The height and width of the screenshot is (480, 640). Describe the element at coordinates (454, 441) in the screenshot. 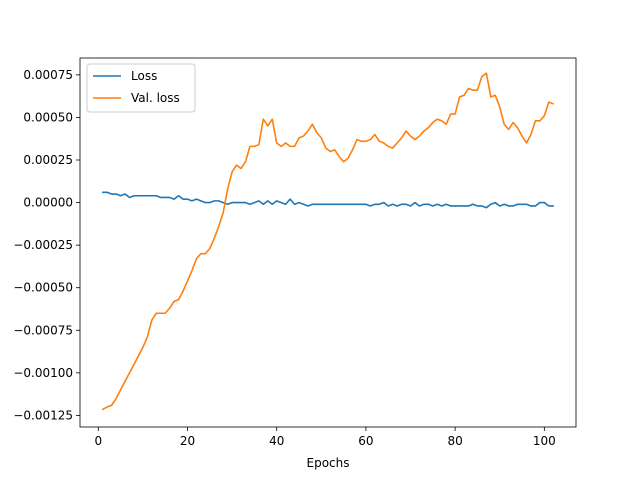

I see `x-tick-label: 80` at that location.